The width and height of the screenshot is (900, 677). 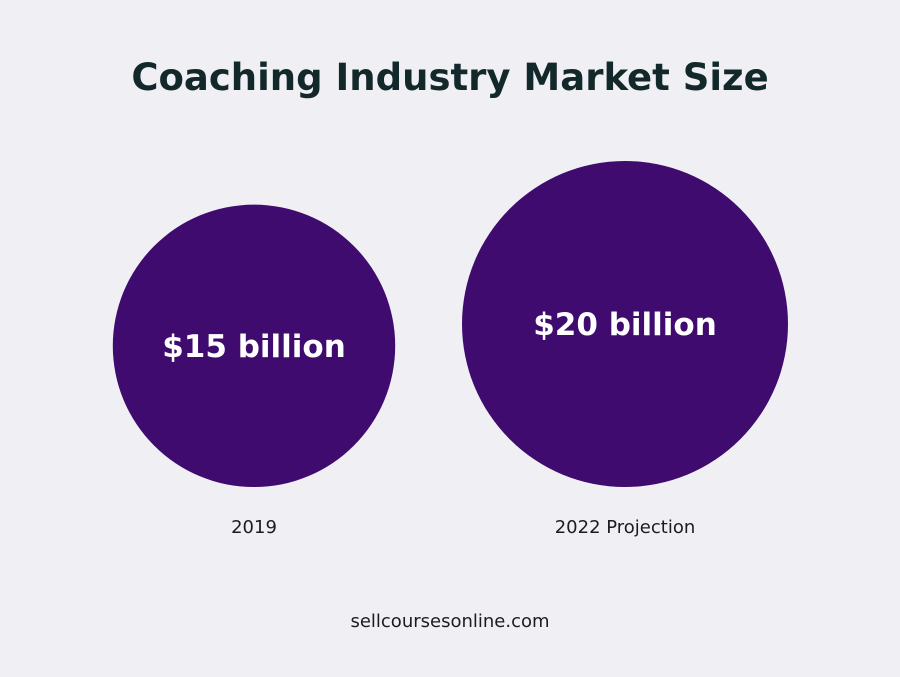 I want to click on category-label: 2019, so click(x=254, y=527).